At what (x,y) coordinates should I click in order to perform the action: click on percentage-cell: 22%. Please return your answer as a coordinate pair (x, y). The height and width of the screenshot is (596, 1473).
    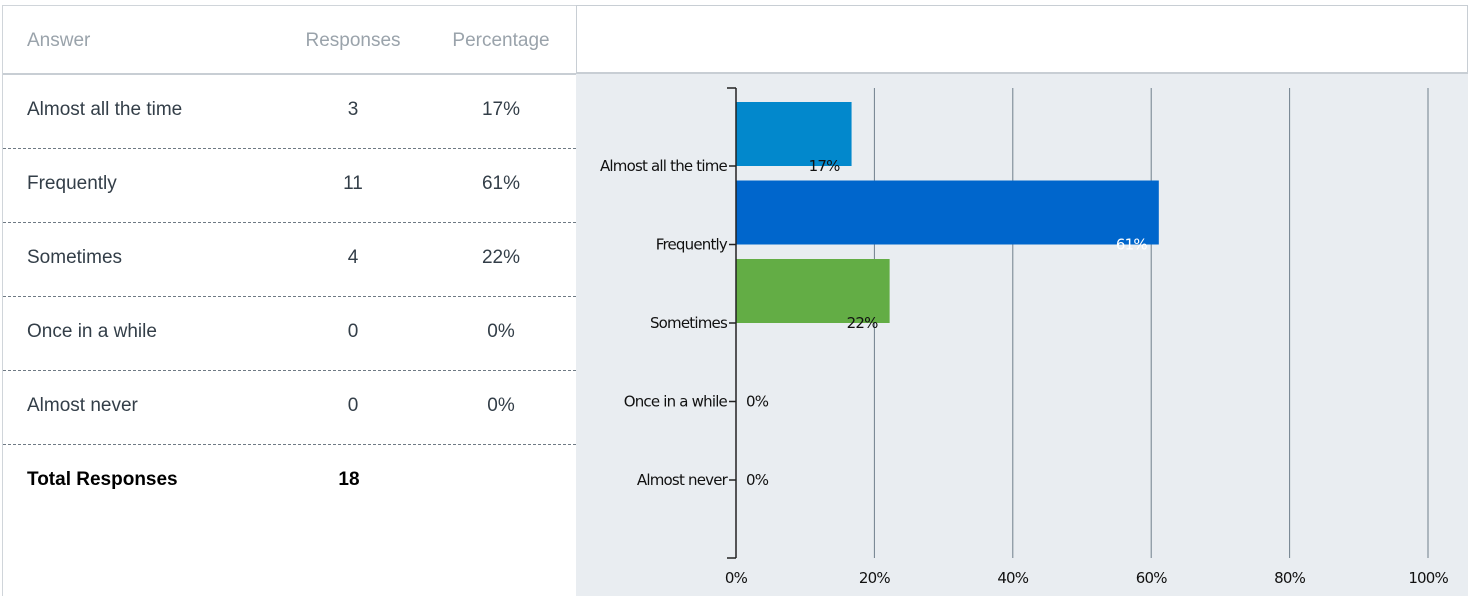
    Looking at the image, I should click on (501, 257).